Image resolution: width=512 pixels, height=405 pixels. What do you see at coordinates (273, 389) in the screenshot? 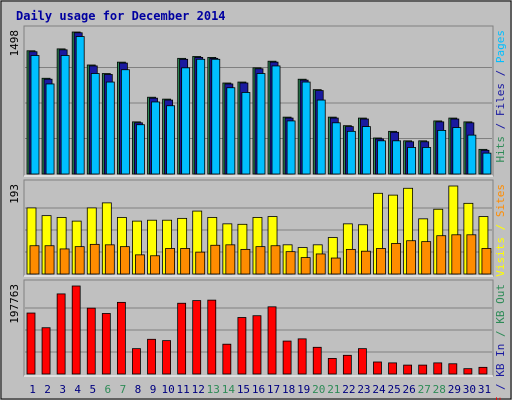
I see `day-label: 17` at bounding box center [273, 389].